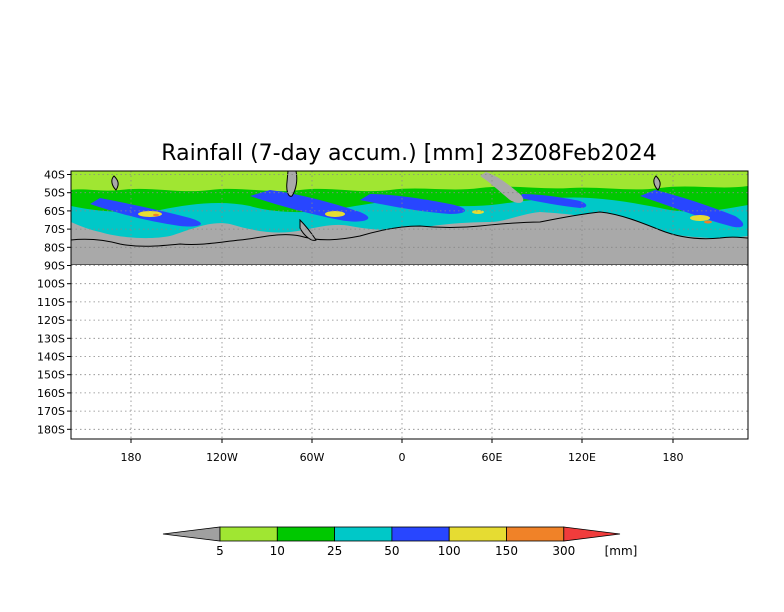 The height and width of the screenshot is (612, 784). What do you see at coordinates (334, 551) in the screenshot?
I see `colorbar-threshold-label: 25` at bounding box center [334, 551].